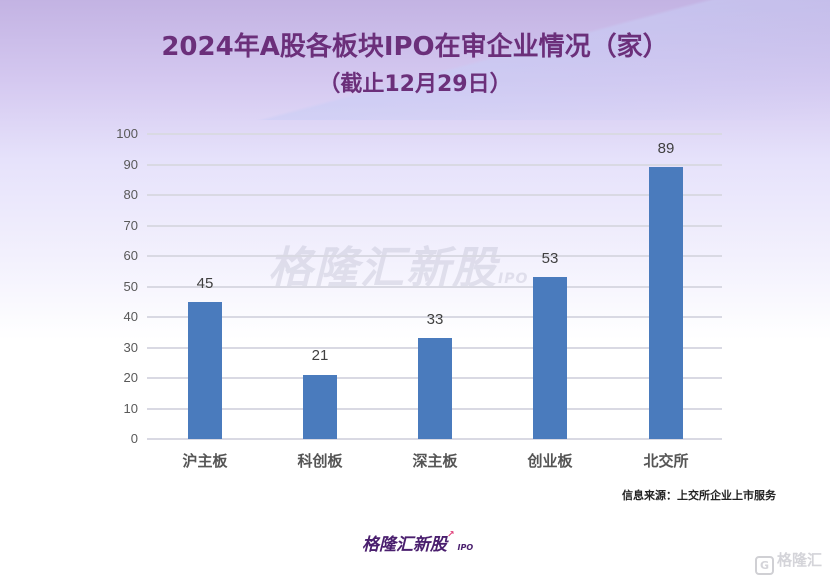  Describe the element at coordinates (205, 283) in the screenshot. I see `data-label: 45` at that location.